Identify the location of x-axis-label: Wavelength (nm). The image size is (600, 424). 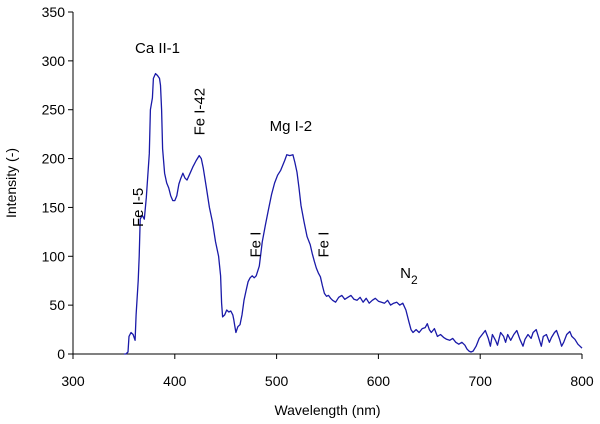
(327, 410).